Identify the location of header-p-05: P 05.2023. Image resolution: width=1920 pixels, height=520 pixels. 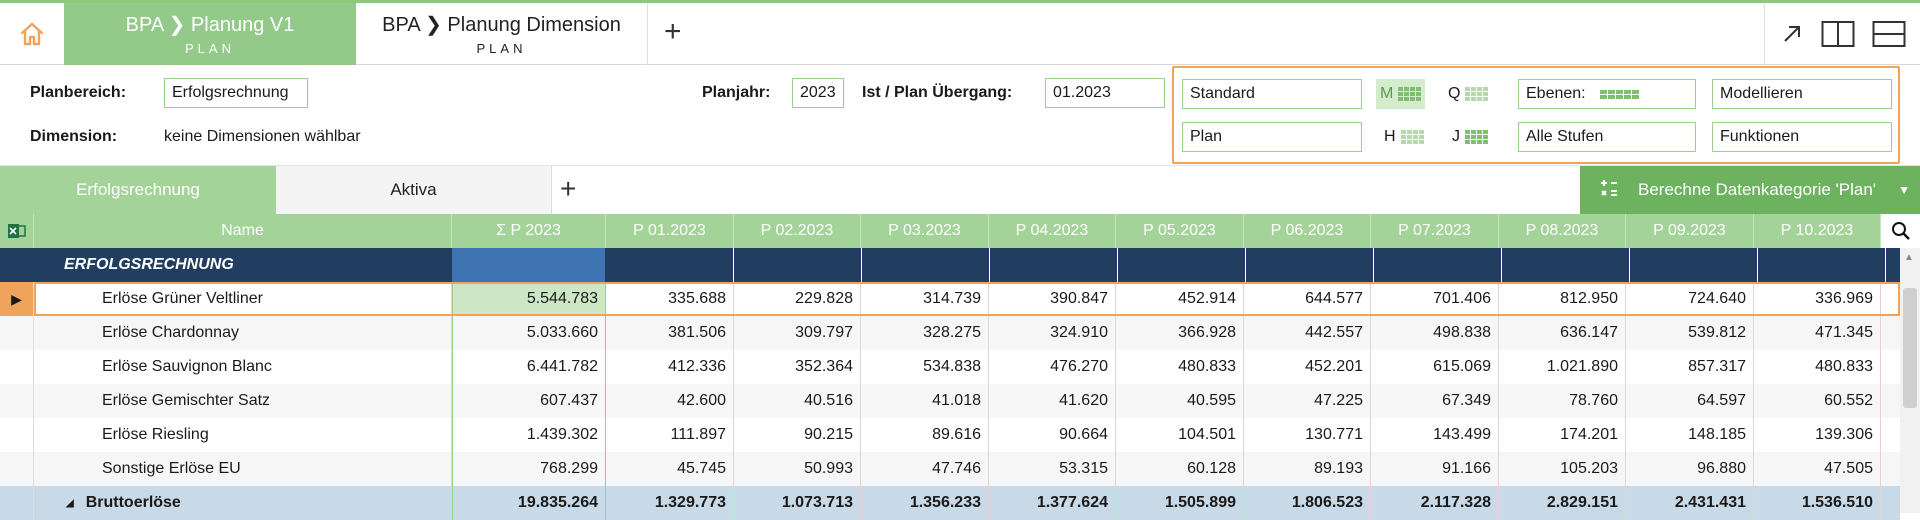
(1180, 231).